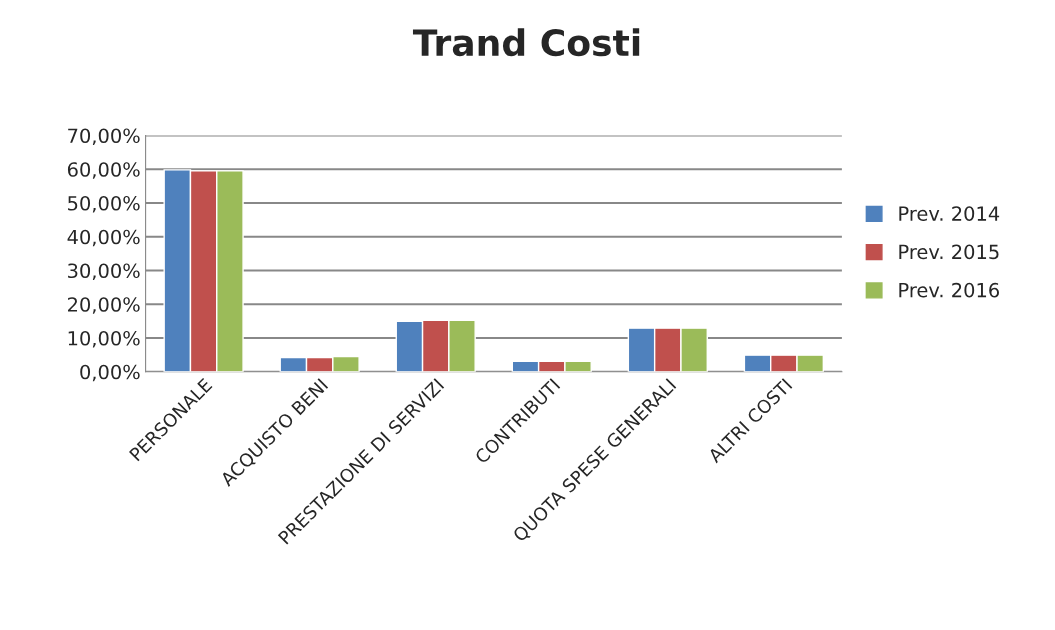  I want to click on y-tick-label: 40,00%, so click(103, 238).